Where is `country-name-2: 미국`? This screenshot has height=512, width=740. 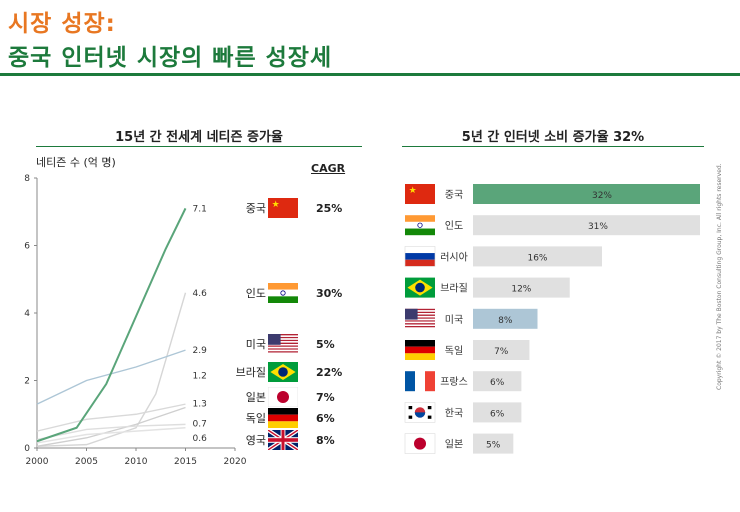 country-name-2: 미국 is located at coordinates (255, 344).